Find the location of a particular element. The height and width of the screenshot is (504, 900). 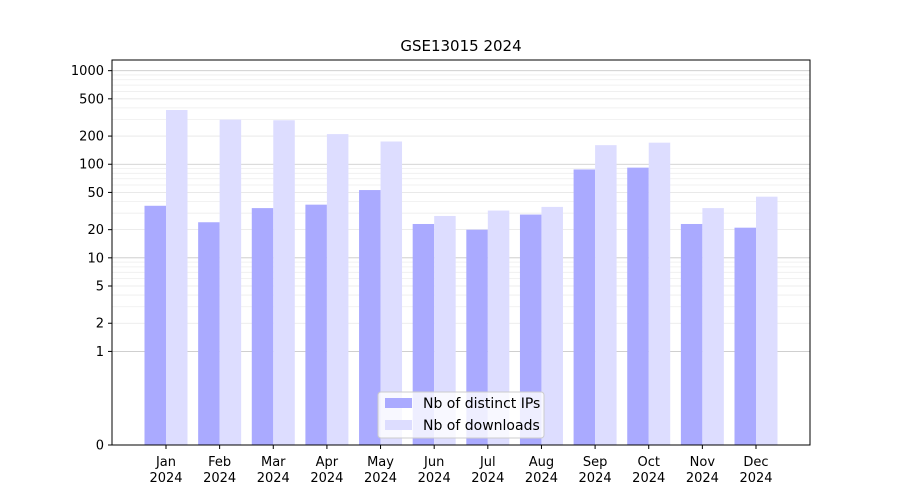

chart-title: GSE13015 2024 is located at coordinates (460, 46).